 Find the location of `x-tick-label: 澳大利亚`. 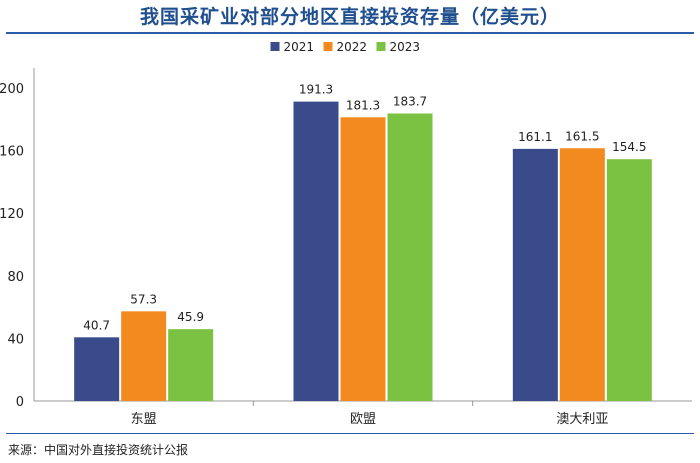

x-tick-label: 澳大利亚 is located at coordinates (582, 419).